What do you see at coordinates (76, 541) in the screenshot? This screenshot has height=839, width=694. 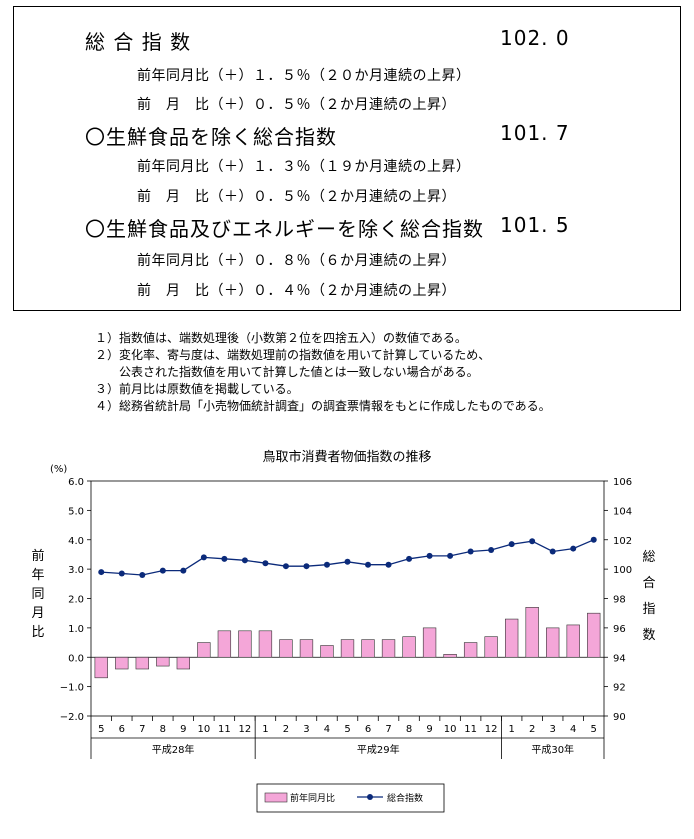 I see `left-tick-label: 4.0` at bounding box center [76, 541].